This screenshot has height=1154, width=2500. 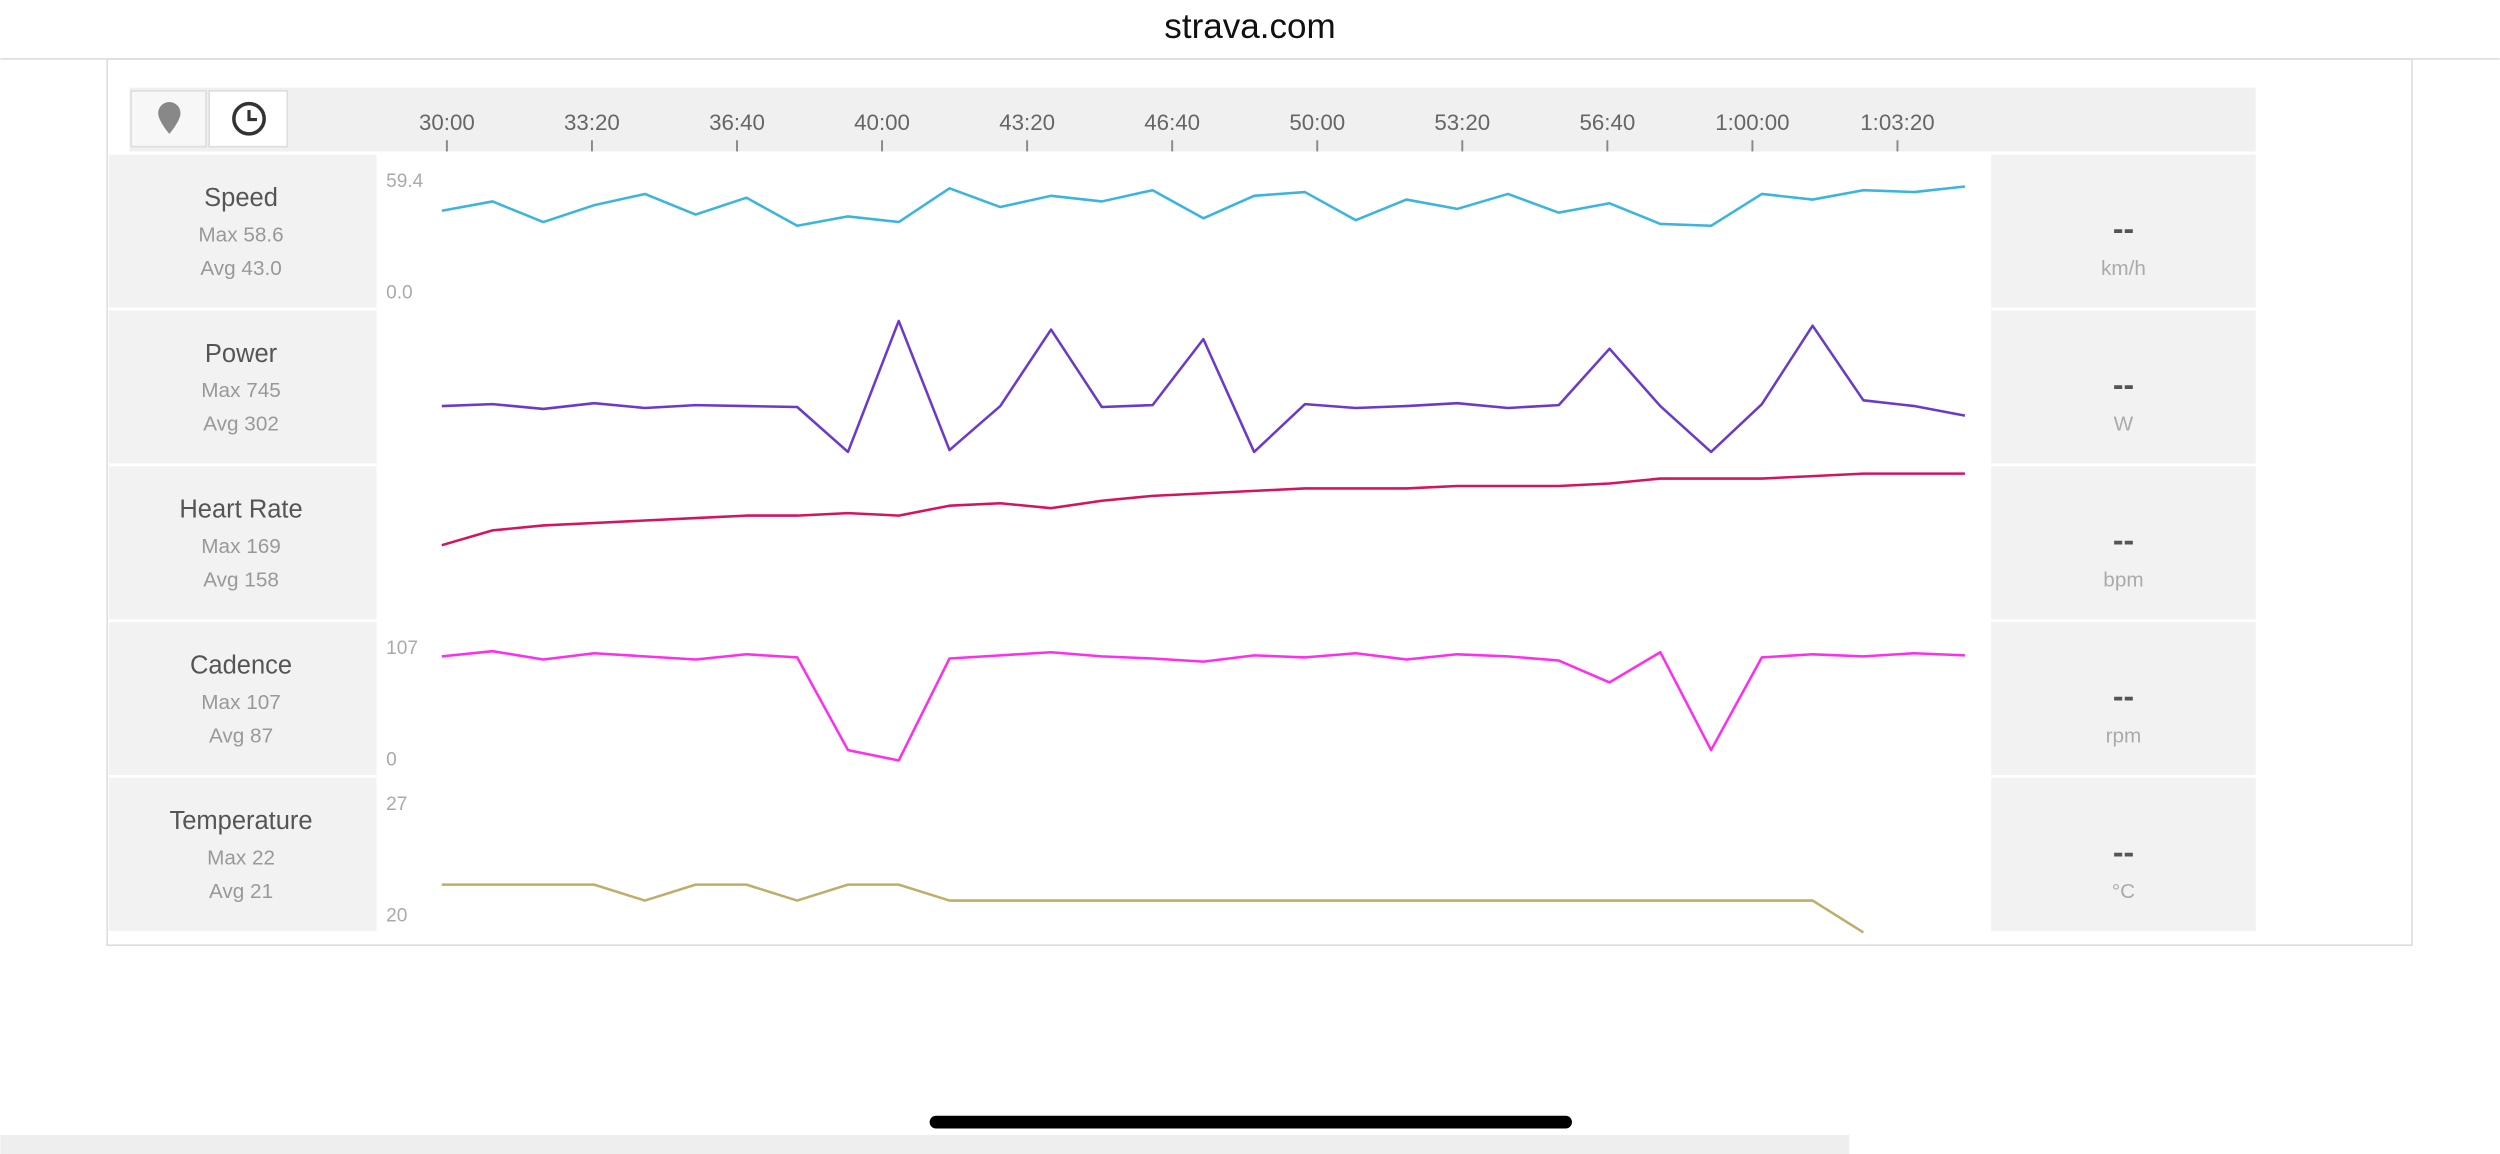 What do you see at coordinates (241, 354) in the screenshot?
I see `stream-title: Power` at bounding box center [241, 354].